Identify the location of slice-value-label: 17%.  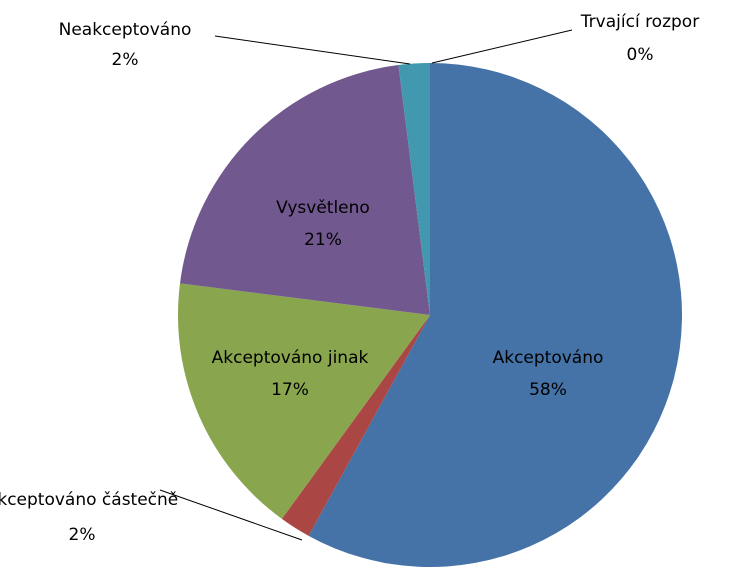
(290, 390).